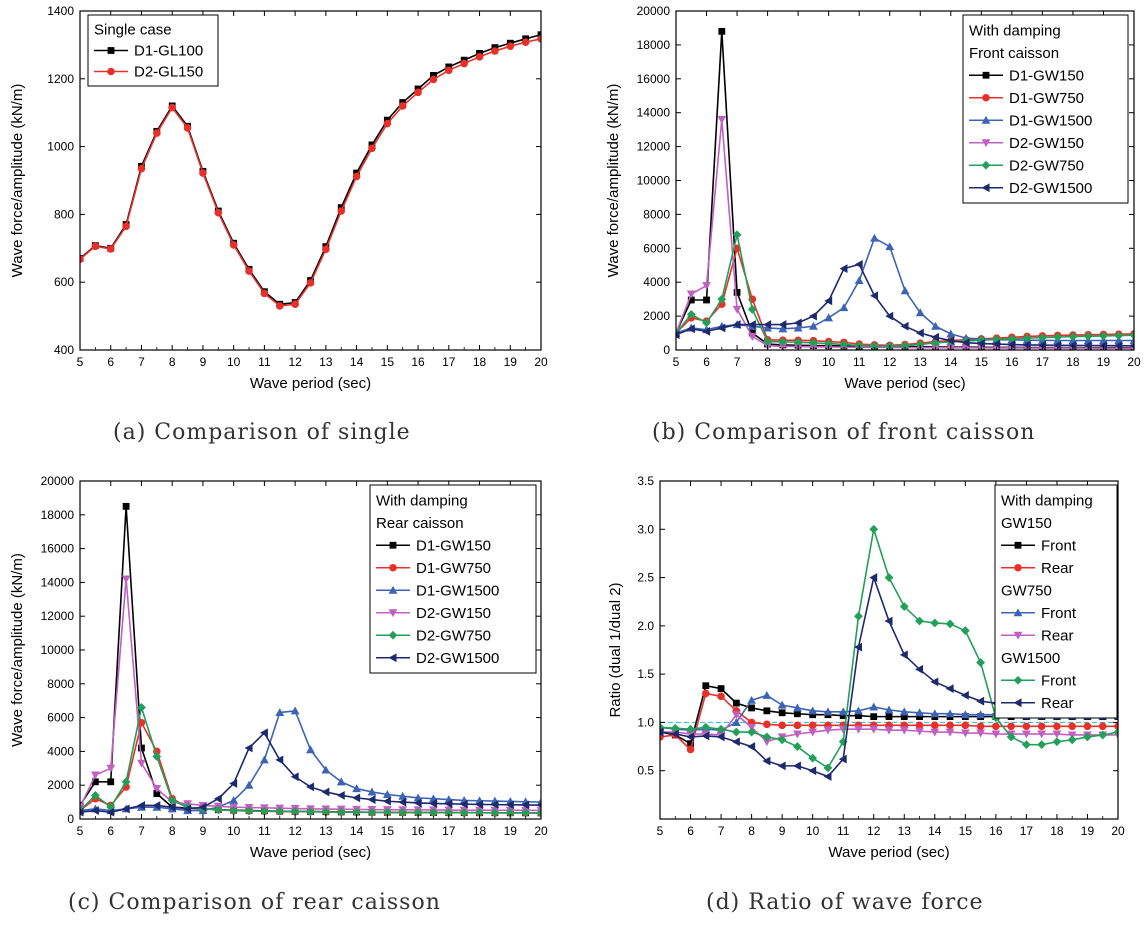  I want to click on legend-heading: With damping, so click(422, 500).